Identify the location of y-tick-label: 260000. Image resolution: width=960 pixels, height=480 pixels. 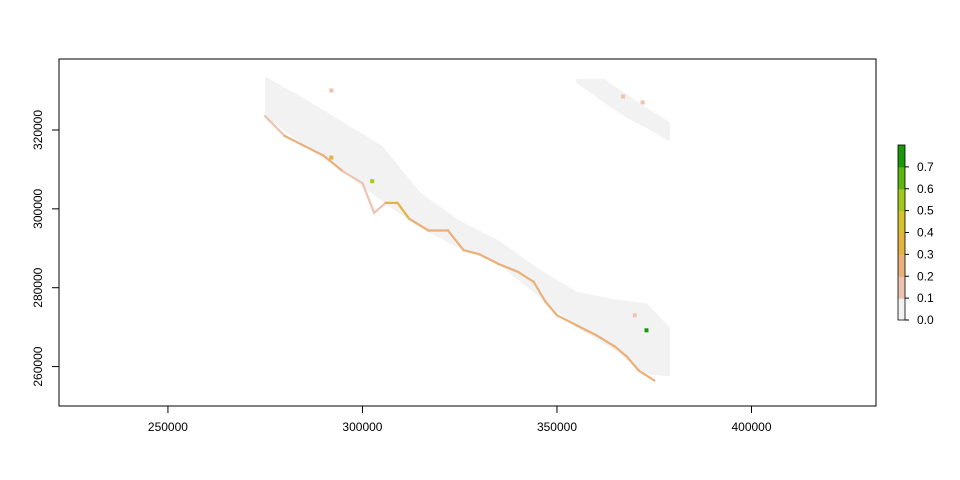
(38, 366).